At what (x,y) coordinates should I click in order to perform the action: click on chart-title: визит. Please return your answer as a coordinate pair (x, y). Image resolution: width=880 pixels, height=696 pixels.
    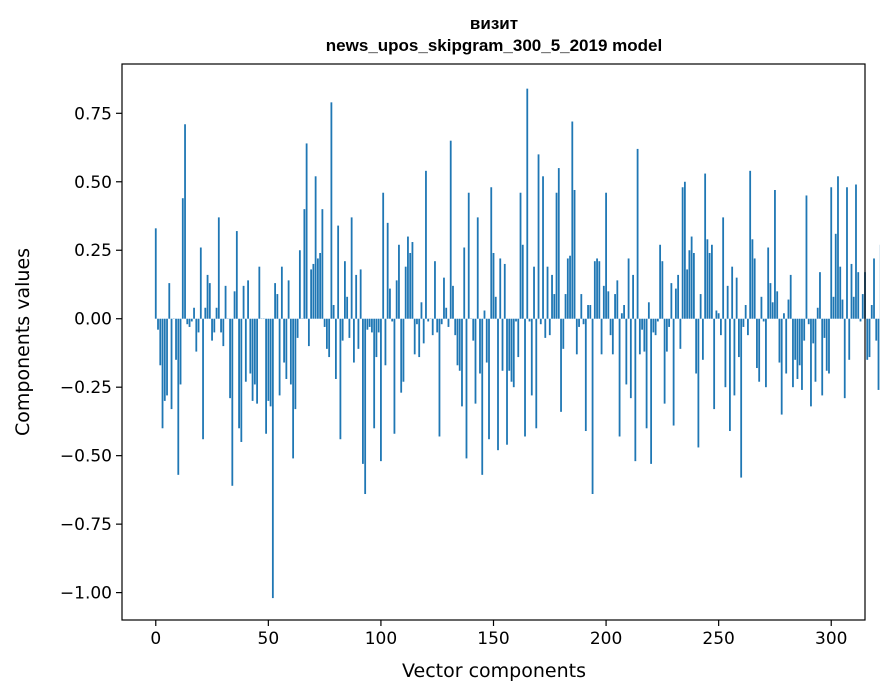
    Looking at the image, I should click on (494, 23).